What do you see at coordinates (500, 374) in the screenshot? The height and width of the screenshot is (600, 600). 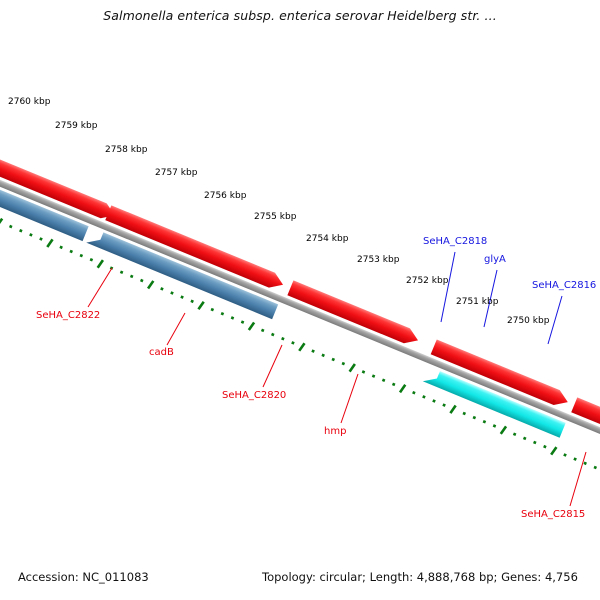 I see `gene-bar-forward-4-seha-c2820` at bounding box center [500, 374].